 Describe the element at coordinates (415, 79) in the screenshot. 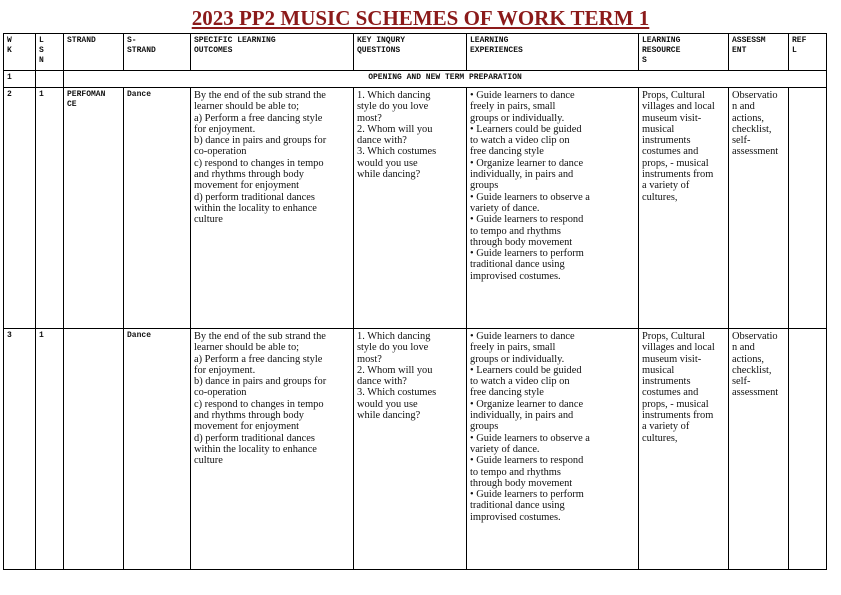

I see `table-row-week-1: 1 OPENING AND NEW TERM PREPARATION` at that location.